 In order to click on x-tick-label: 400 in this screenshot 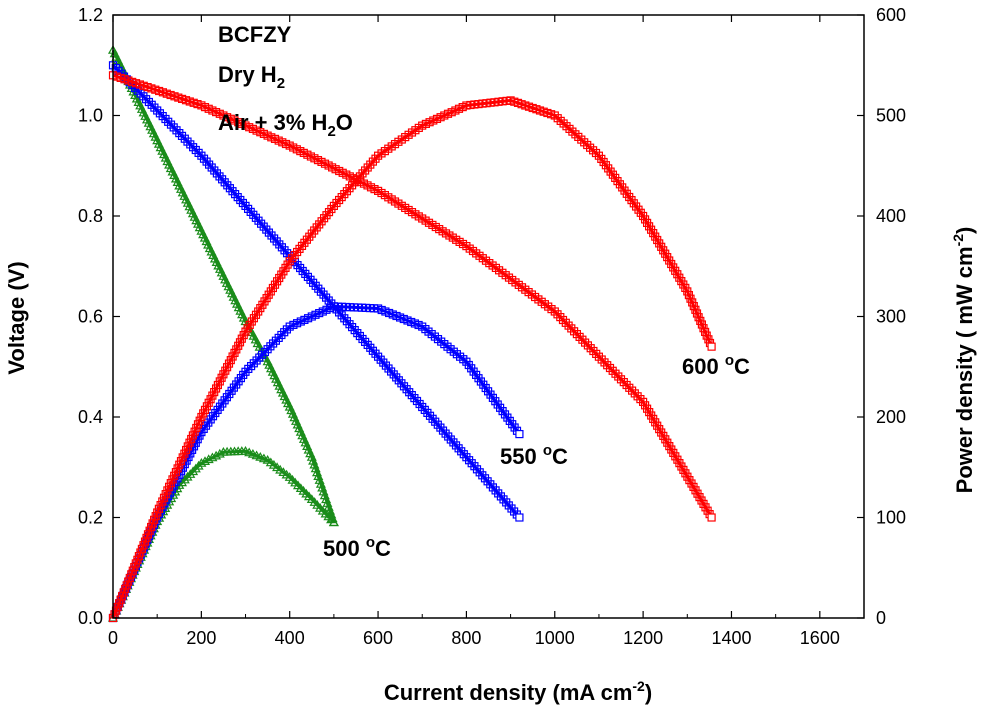, I will do `click(290, 638)`.